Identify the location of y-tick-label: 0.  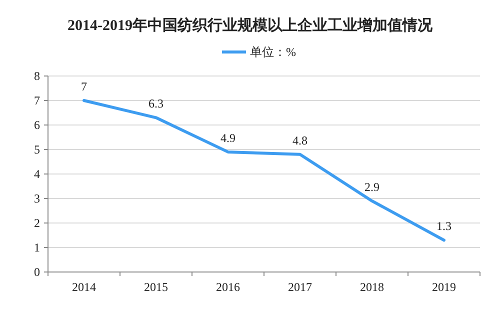
(37, 272).